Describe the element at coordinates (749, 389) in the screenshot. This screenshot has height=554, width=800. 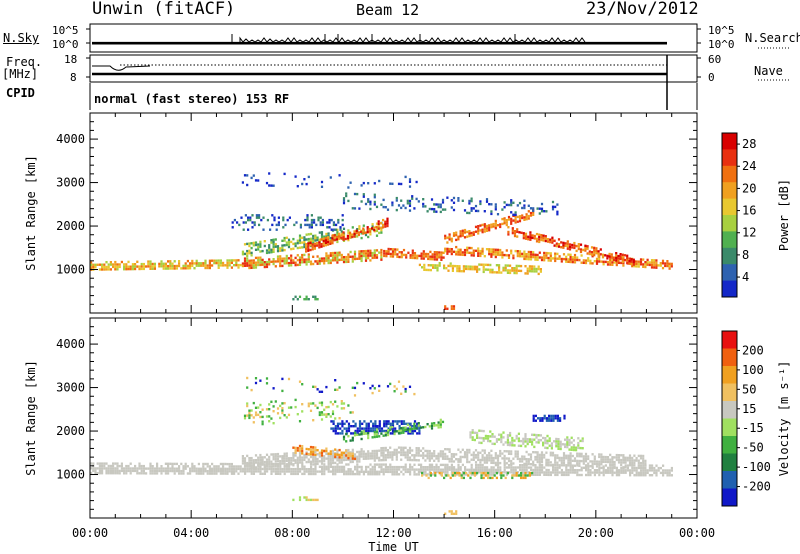
I see `colorbar-tick-label: 50` at that location.